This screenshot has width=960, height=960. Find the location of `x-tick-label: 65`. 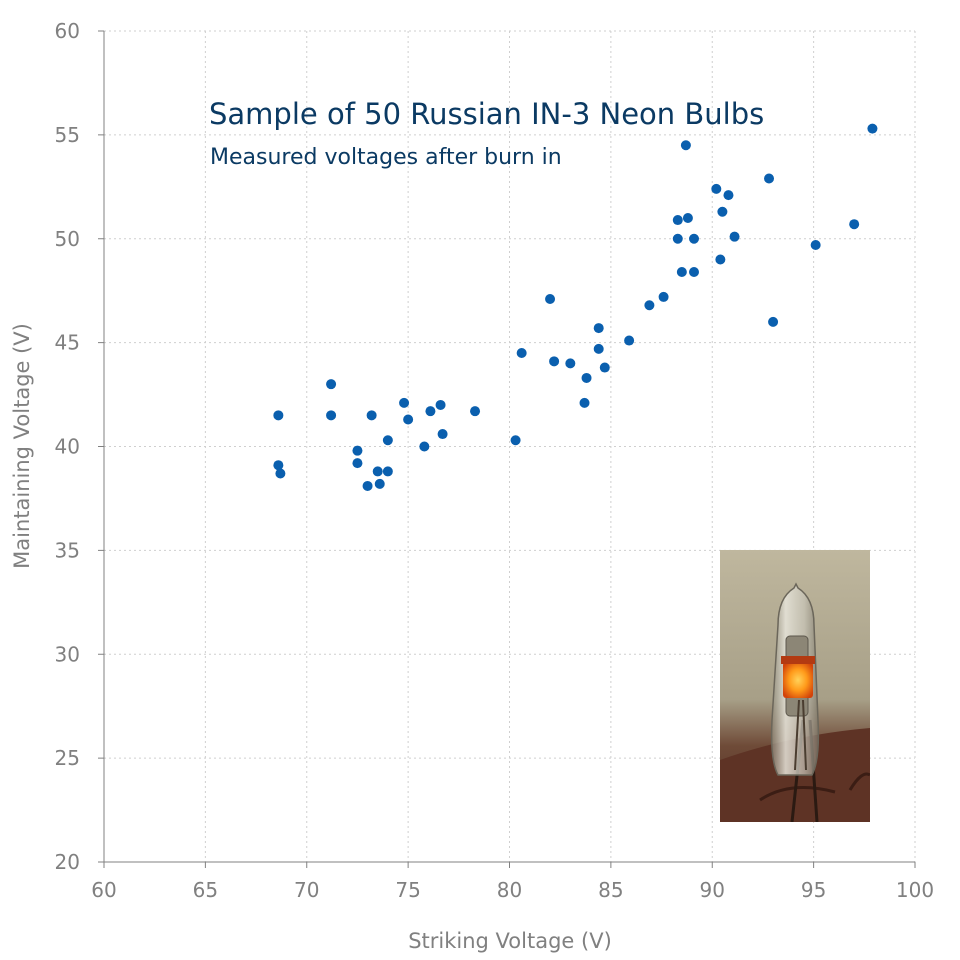

x-tick-label: 65 is located at coordinates (205, 890).